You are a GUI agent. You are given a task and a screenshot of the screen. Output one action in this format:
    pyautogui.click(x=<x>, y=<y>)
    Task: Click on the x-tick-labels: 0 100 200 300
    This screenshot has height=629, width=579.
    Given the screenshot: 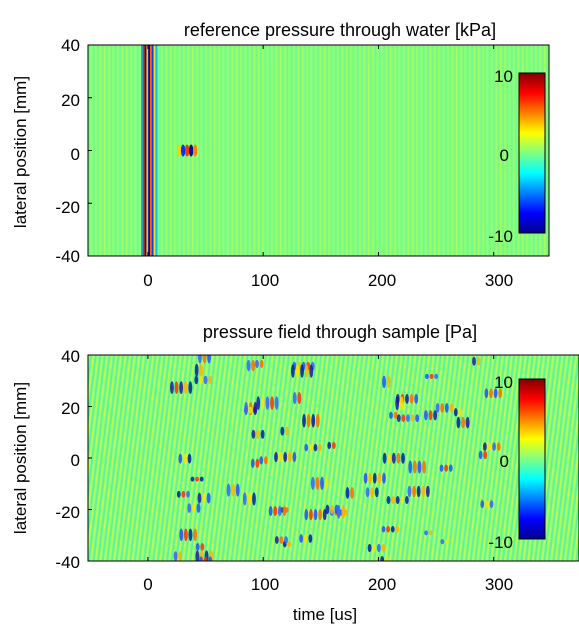 What is the action you would take?
    pyautogui.click(x=328, y=280)
    